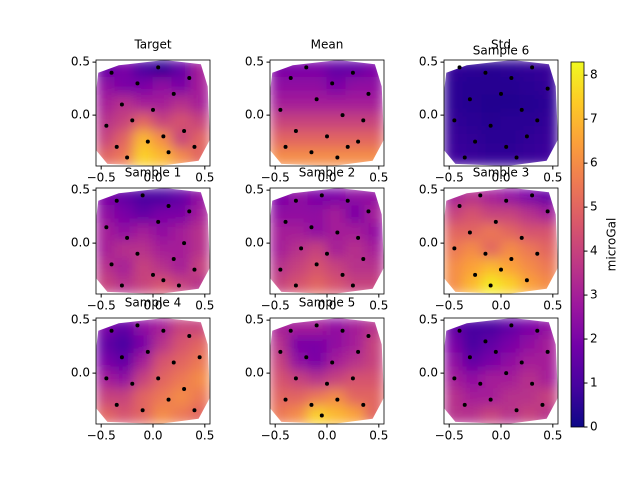 This screenshot has width=640, height=480. Describe the element at coordinates (594, 119) in the screenshot. I see `colorbar-tick-label: 7` at that location.